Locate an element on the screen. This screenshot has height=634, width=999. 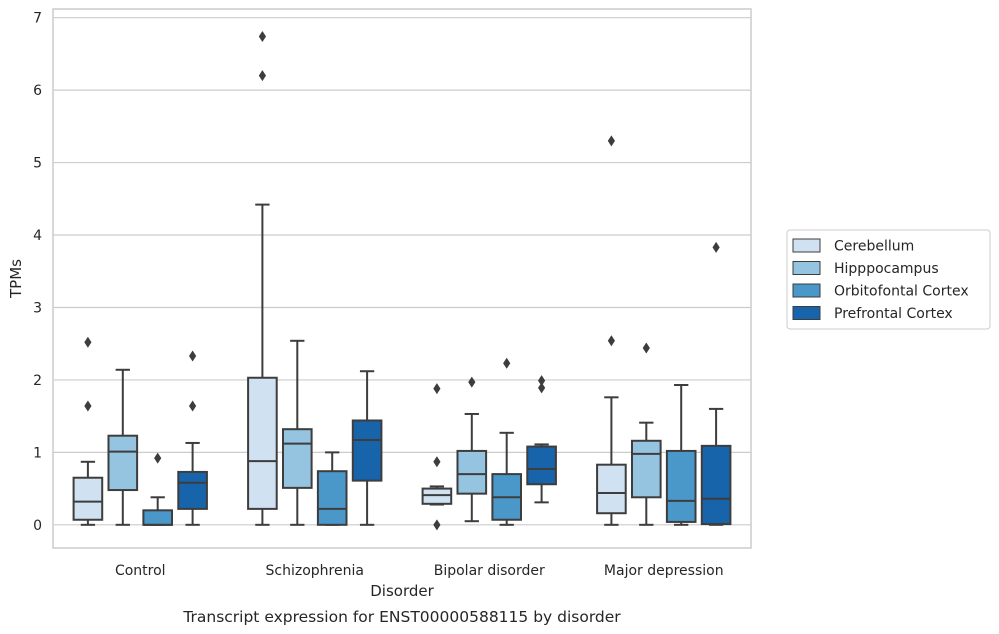
box-bipolar-disorder-orbitofontal-cortex is located at coordinates (507, 441).